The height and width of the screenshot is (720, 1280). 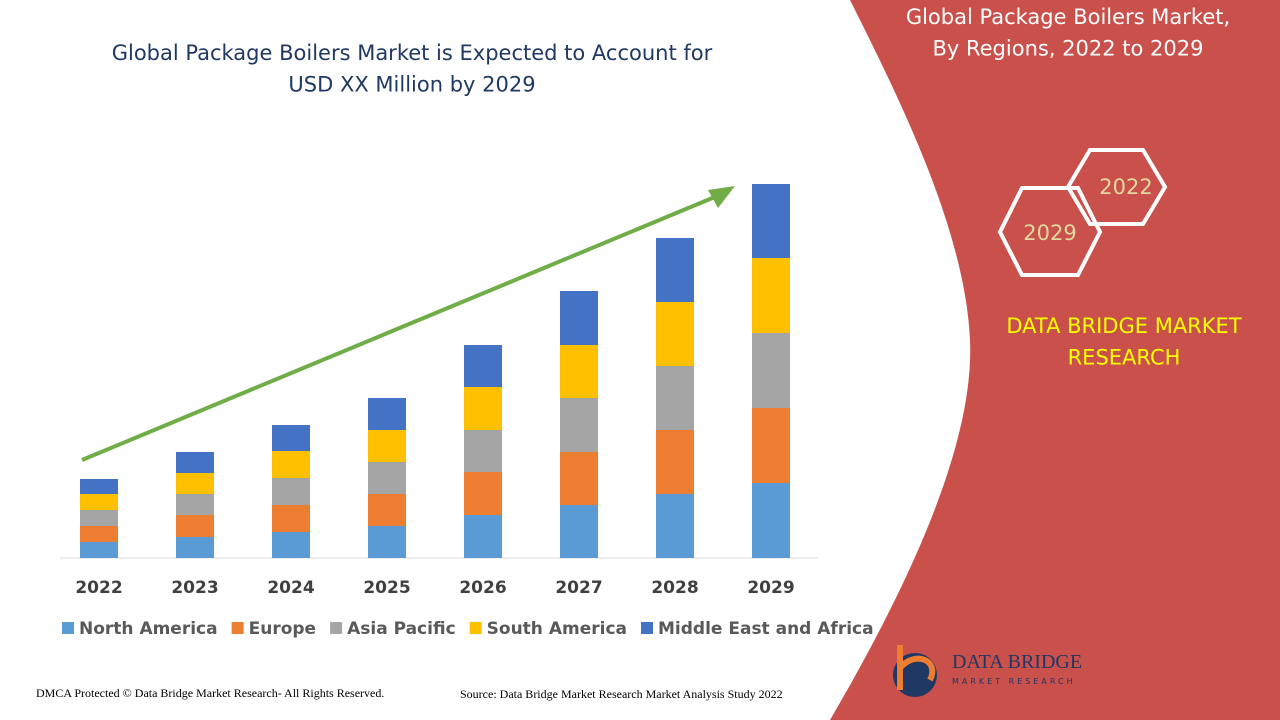 What do you see at coordinates (148, 629) in the screenshot?
I see `legend-label: North America` at bounding box center [148, 629].